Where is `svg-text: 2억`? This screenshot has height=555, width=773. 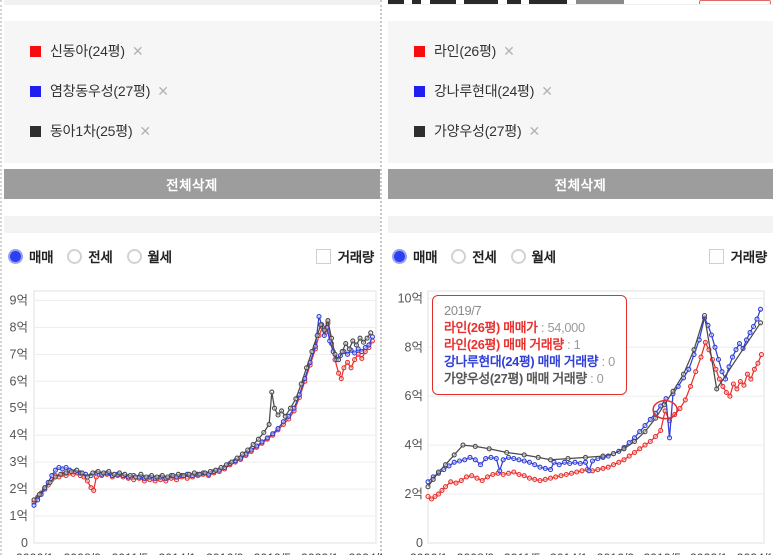 svg-text: 2억 is located at coordinates (19, 489).